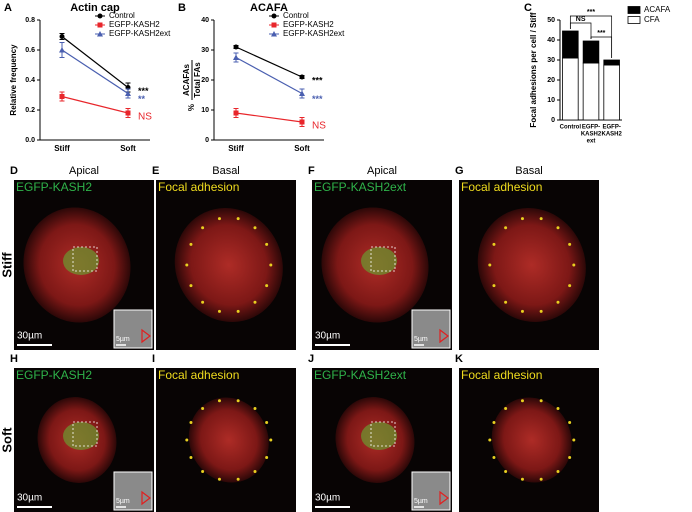 This screenshot has height=512, width=692. I want to click on y-tick-label: 0.6, so click(30, 50).